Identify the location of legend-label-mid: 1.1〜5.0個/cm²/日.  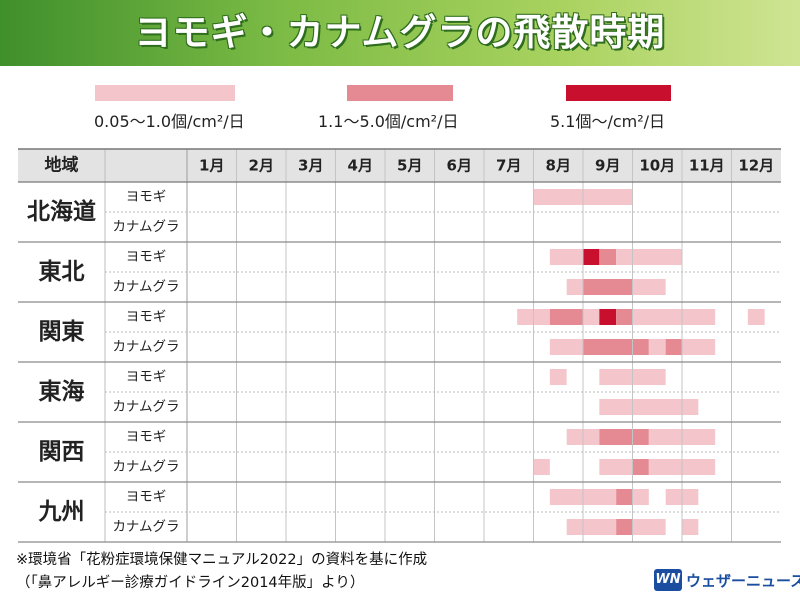
(388, 121).